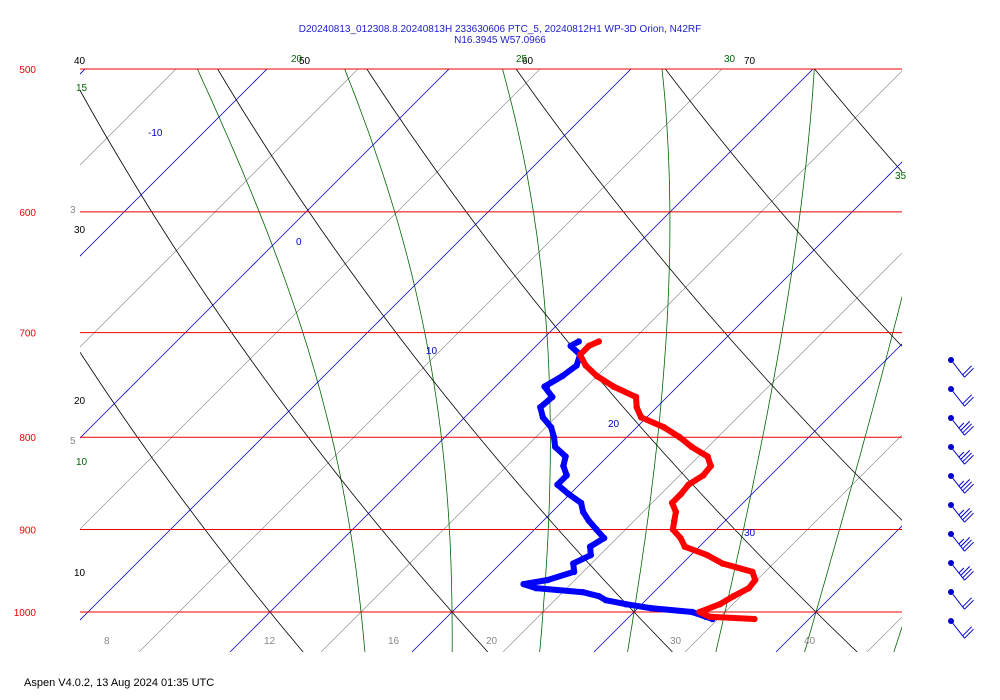  Describe the element at coordinates (528, 61) in the screenshot. I see `dry-adiabat-label: 60` at that location.